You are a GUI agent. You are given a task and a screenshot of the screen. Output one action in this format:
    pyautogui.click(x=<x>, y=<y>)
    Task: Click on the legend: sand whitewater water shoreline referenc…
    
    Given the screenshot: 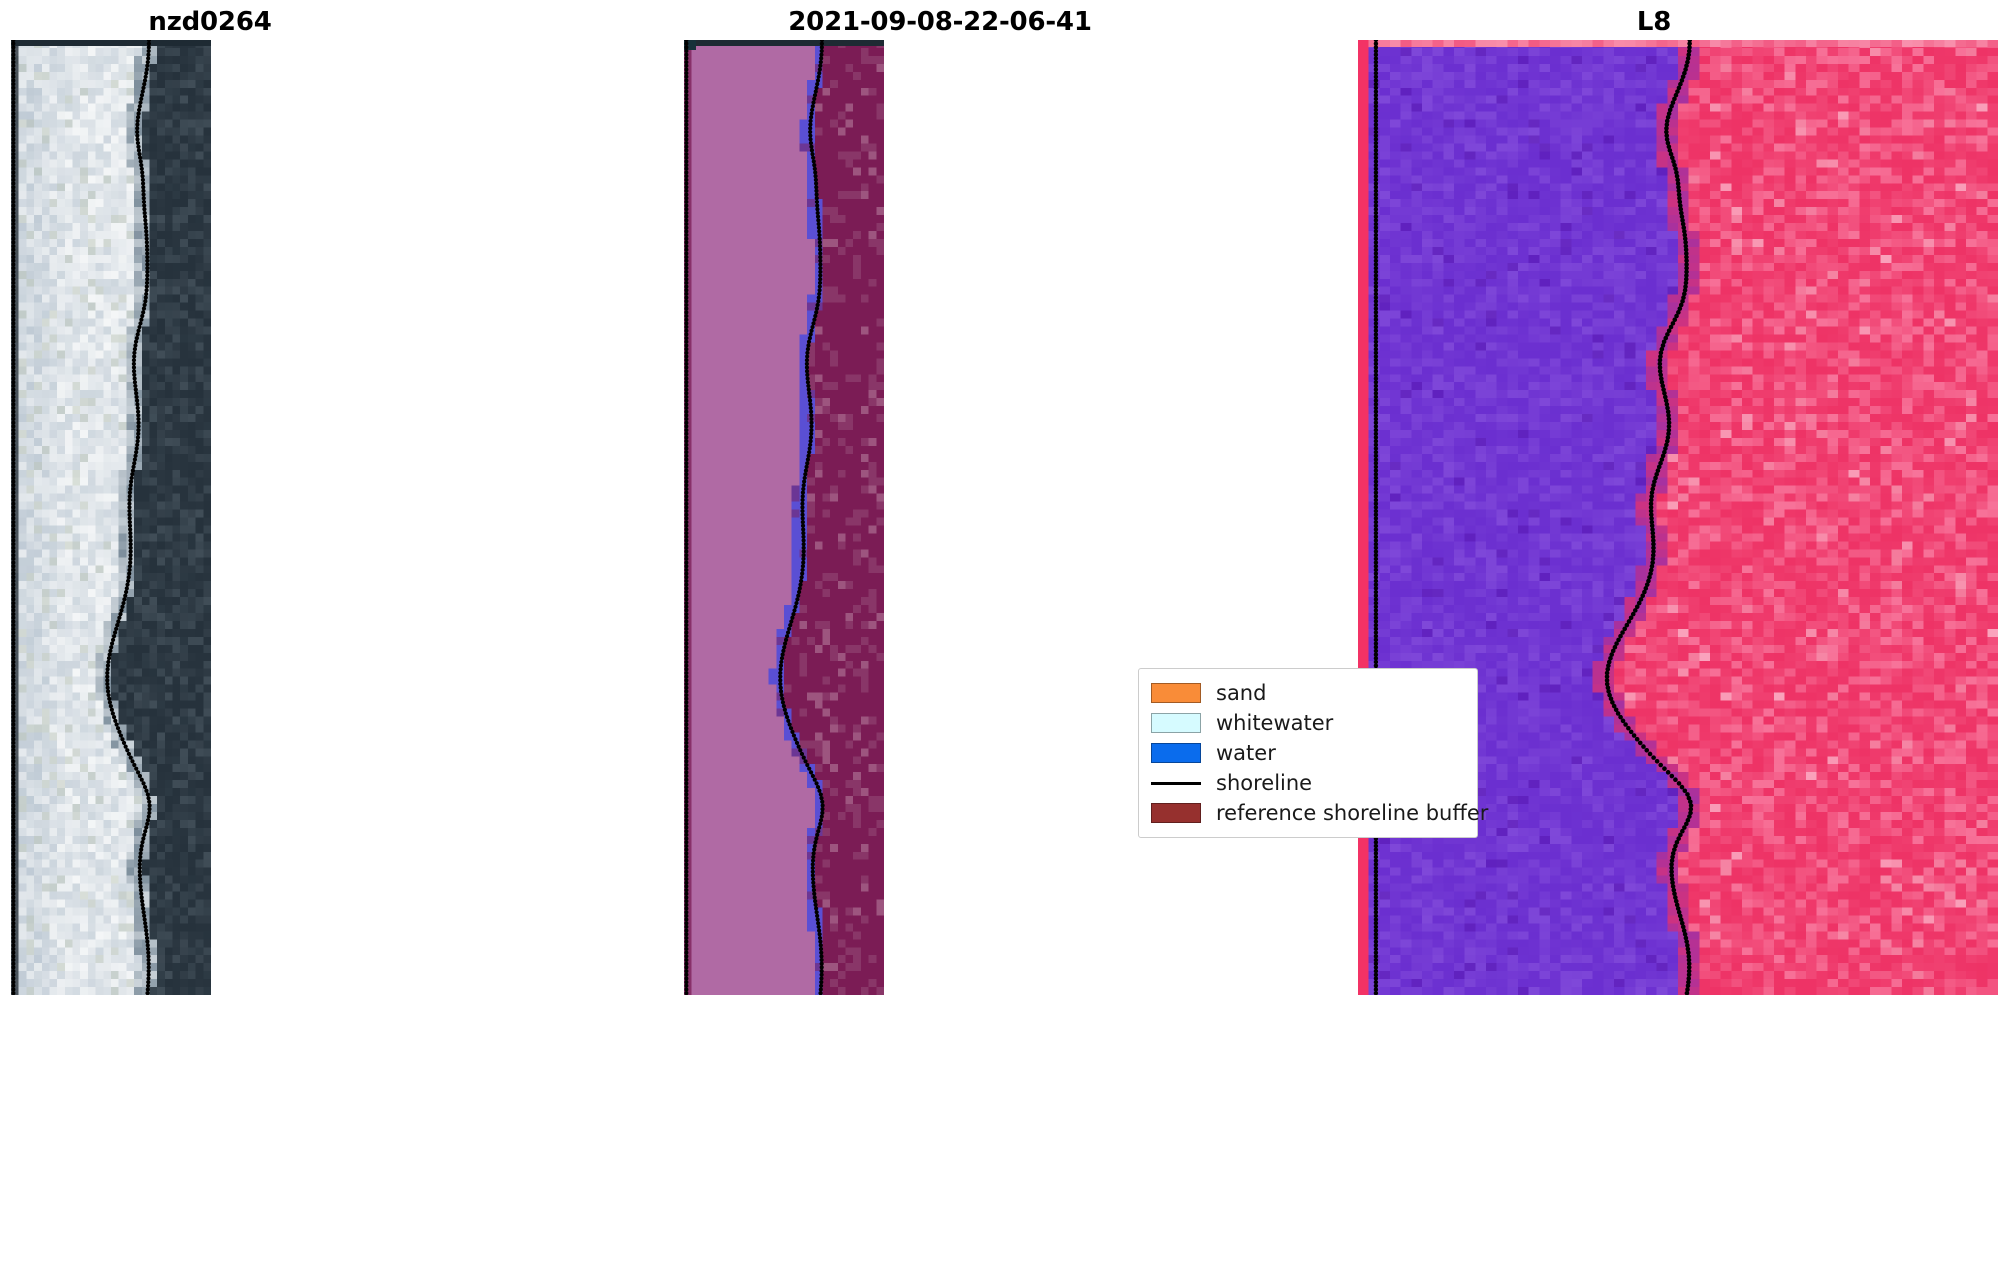 What is the action you would take?
    pyautogui.click(x=1313, y=753)
    